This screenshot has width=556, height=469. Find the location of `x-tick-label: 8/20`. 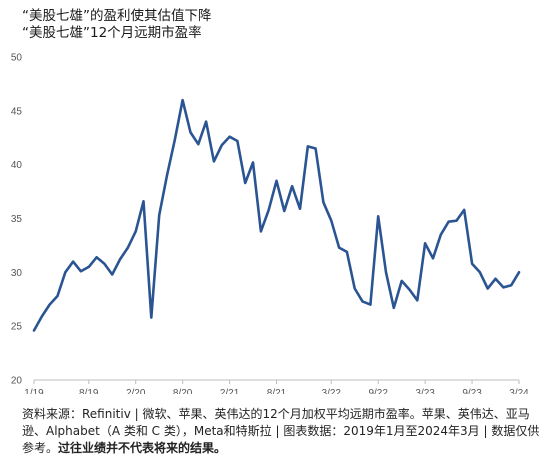

x-tick-label: 8/20 is located at coordinates (183, 391).